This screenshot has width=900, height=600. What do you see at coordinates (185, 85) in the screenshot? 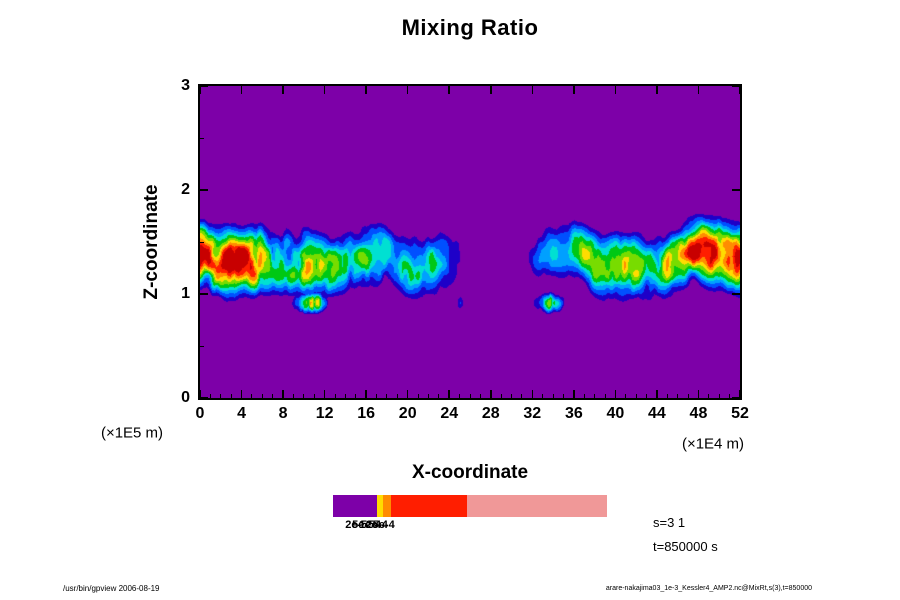
I see `y-tick-label: 3` at bounding box center [185, 85].